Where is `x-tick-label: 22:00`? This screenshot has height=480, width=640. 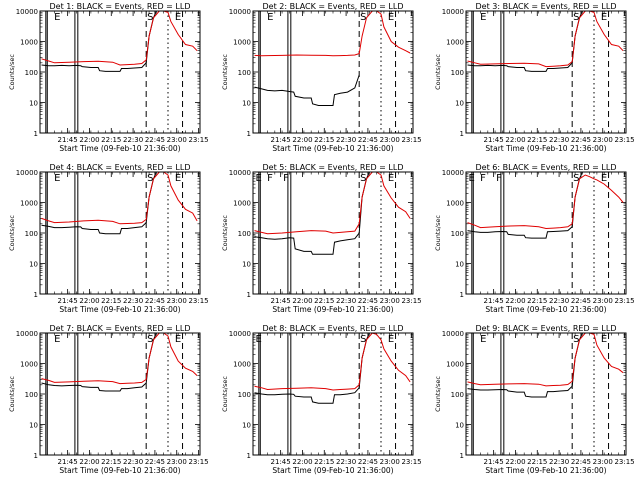
x-tick-label: 22:00 is located at coordinates (302, 140).